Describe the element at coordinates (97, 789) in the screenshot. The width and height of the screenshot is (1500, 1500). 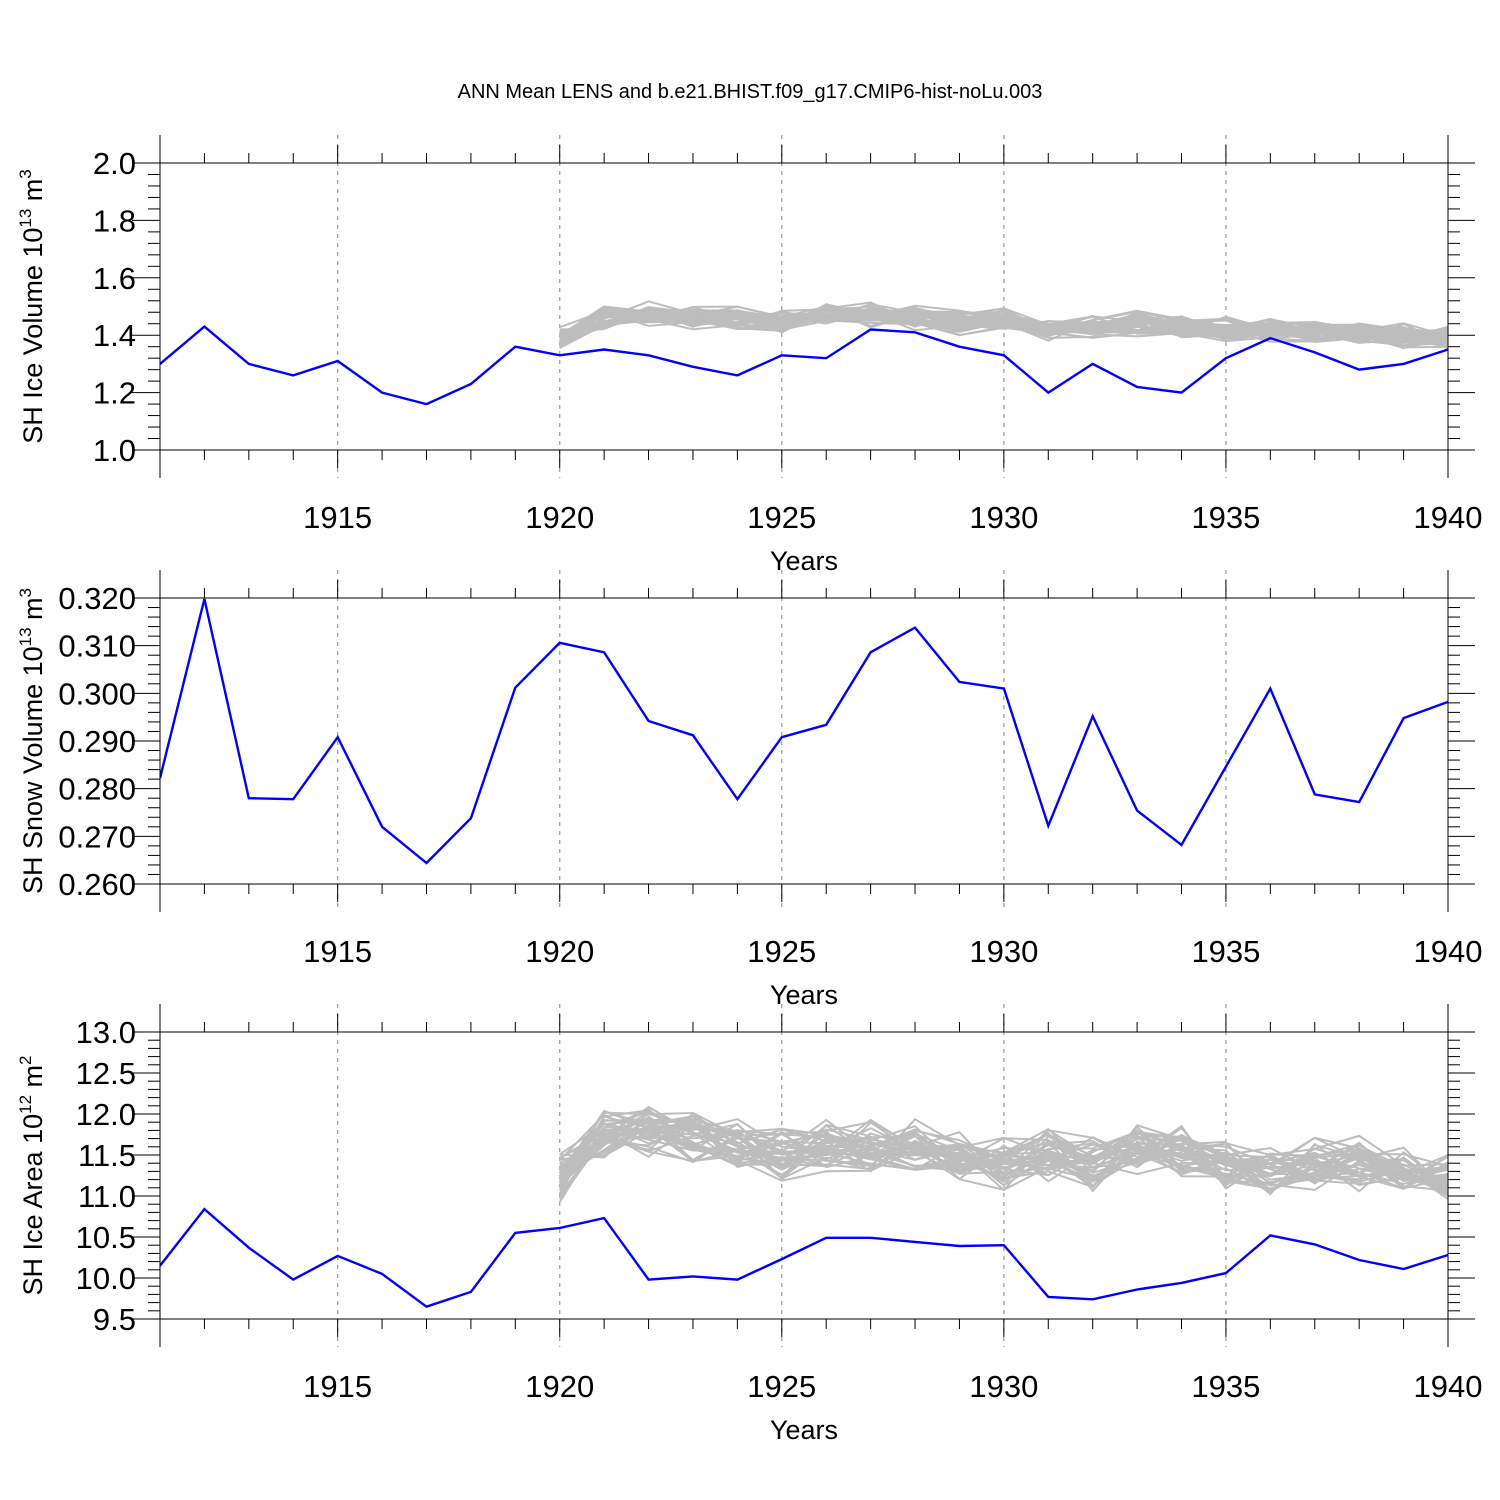
I see `y-tick-label: 0.280` at that location.